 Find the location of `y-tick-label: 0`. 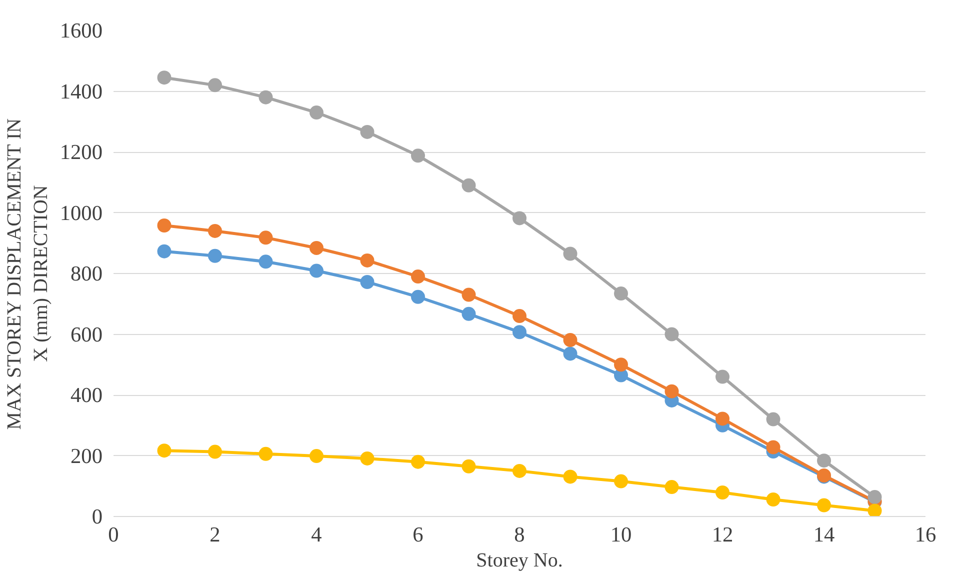

y-tick-label: 0 is located at coordinates (97, 516).